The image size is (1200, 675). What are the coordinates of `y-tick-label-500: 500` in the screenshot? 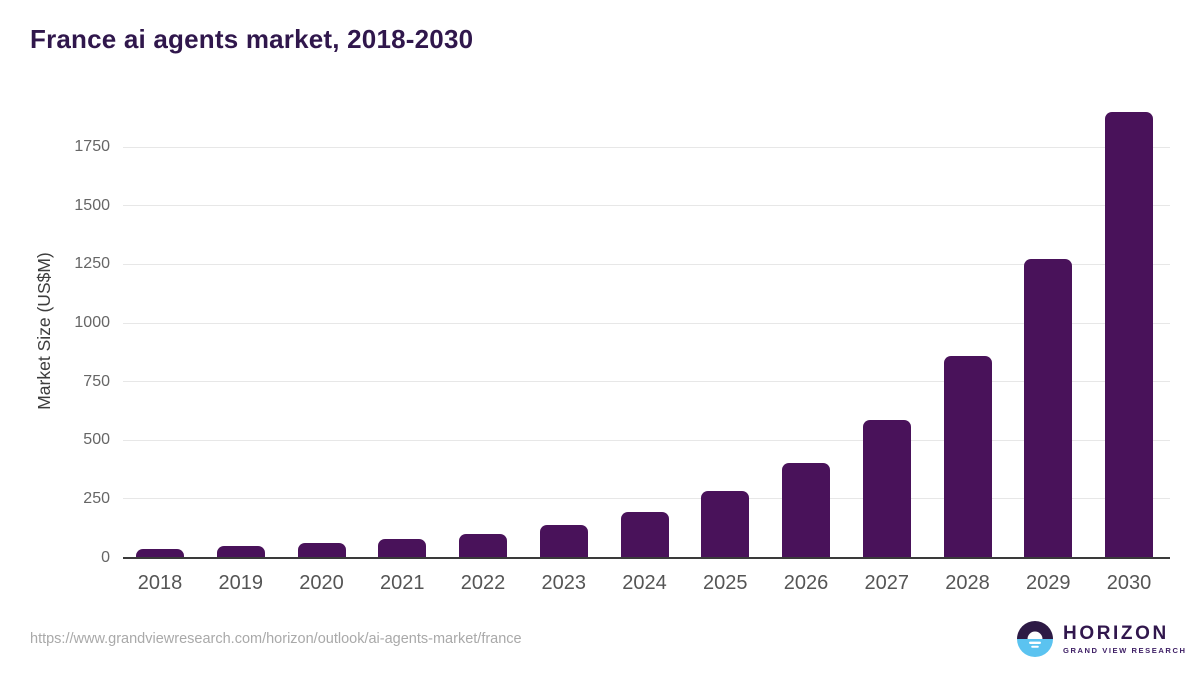 It's located at (96, 440).